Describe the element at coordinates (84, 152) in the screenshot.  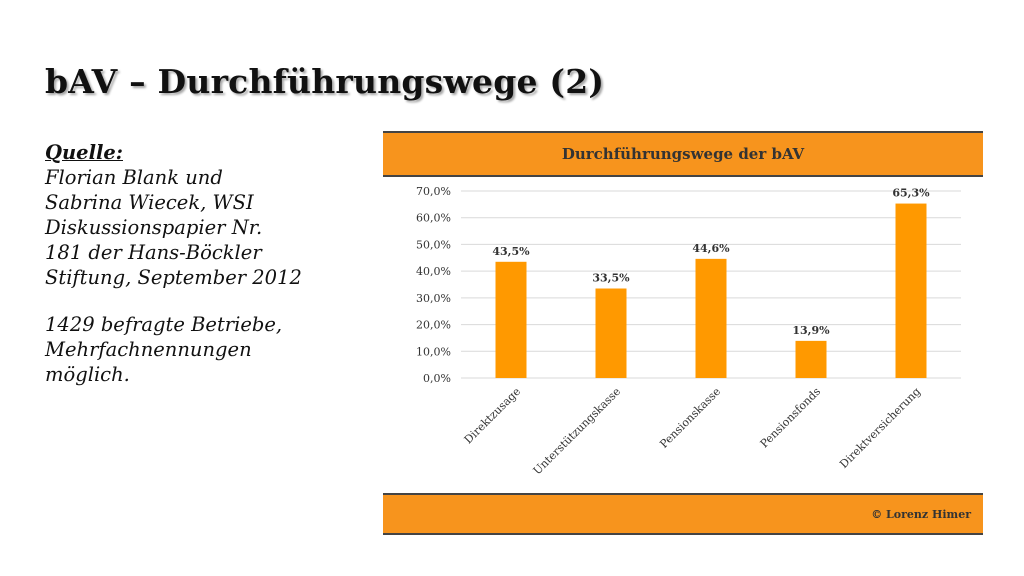
I see `source-heading: Quelle:` at that location.